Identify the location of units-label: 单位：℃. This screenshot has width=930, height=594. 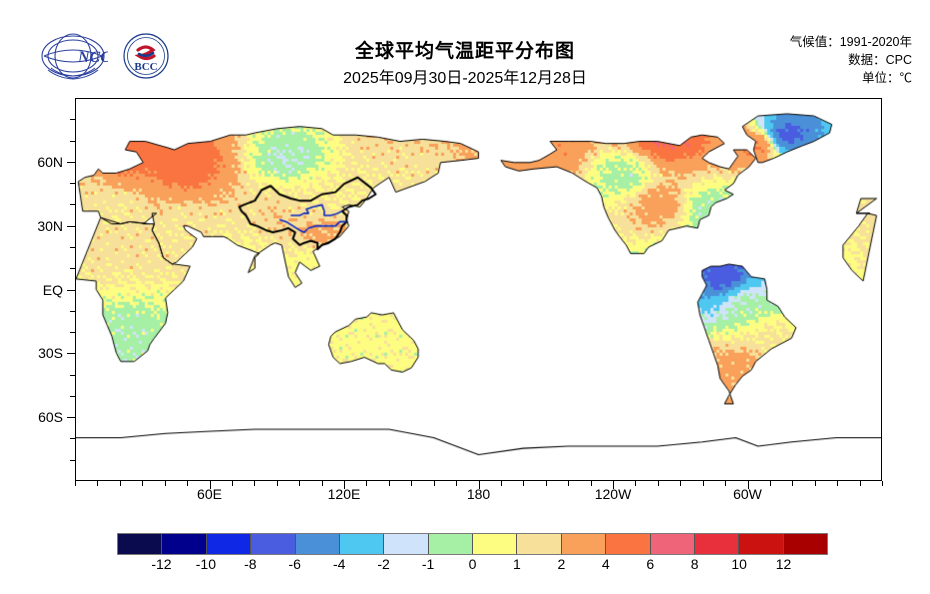
(886, 78).